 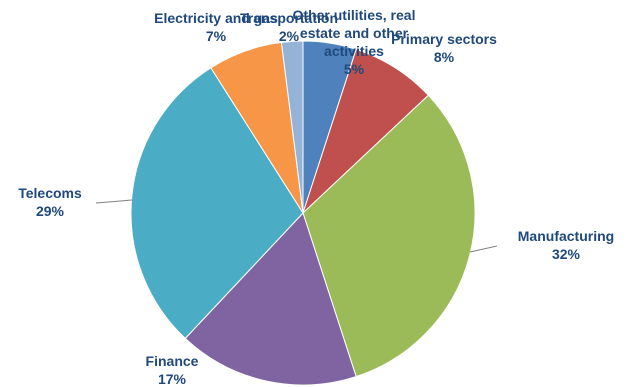 I want to click on slice-label-primary-sectors: Primary sectors 8%, so click(x=444, y=48).